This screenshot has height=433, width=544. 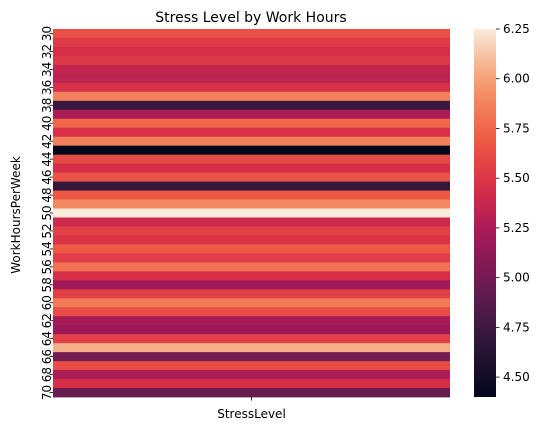 What do you see at coordinates (250, 18) in the screenshot?
I see `chart-title: Stress Level by Work Hours` at bounding box center [250, 18].